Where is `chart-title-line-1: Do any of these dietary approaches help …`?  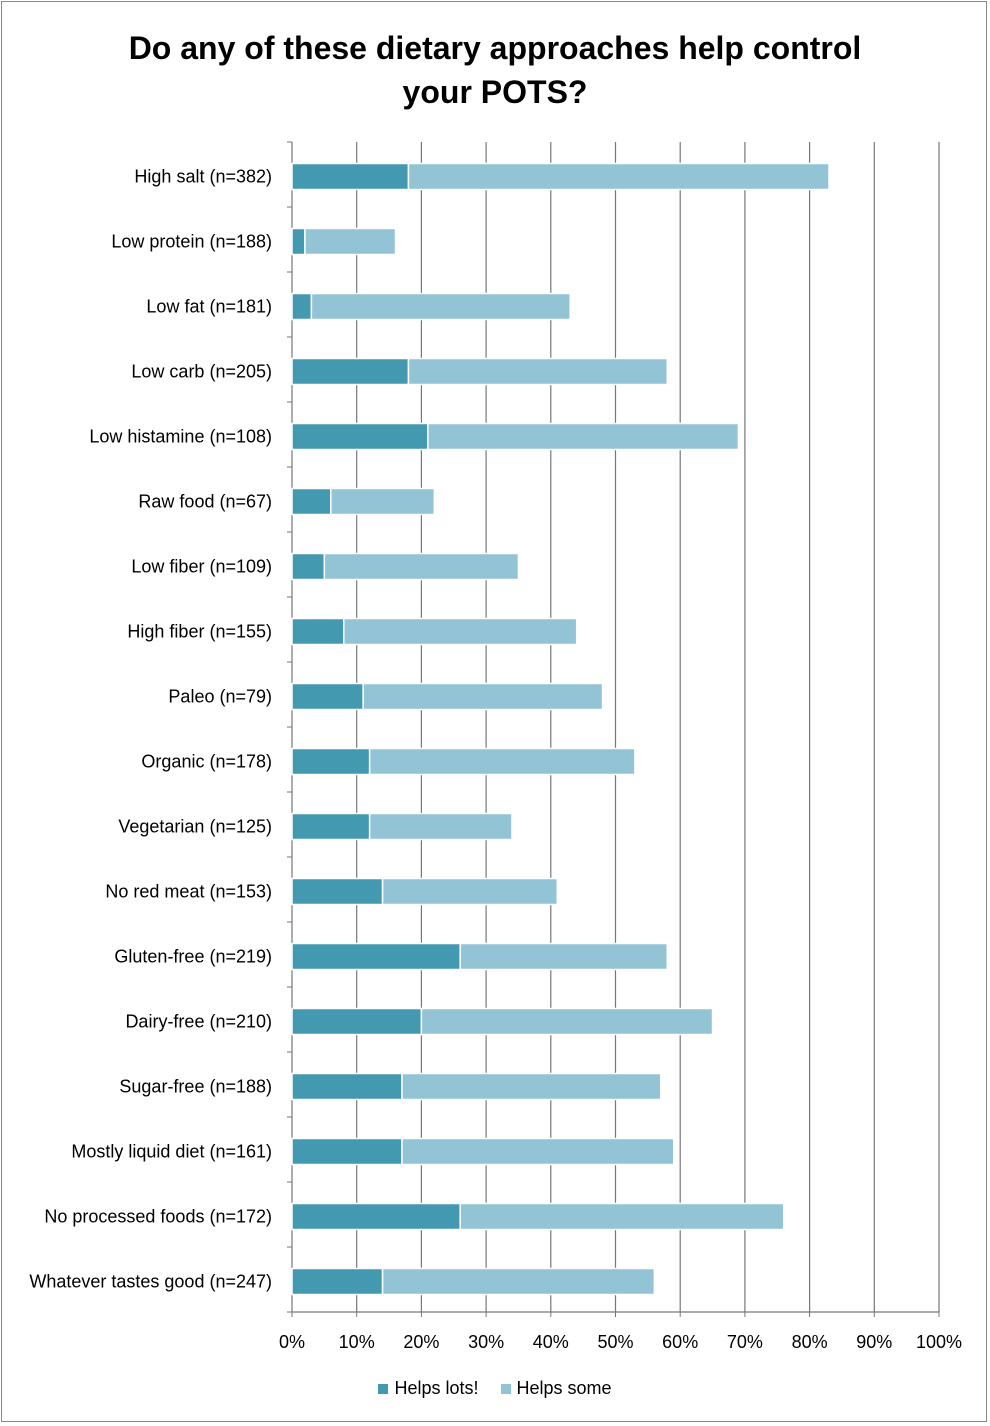
chart-title-line-1: Do any of these dietary approaches help … is located at coordinates (495, 48).